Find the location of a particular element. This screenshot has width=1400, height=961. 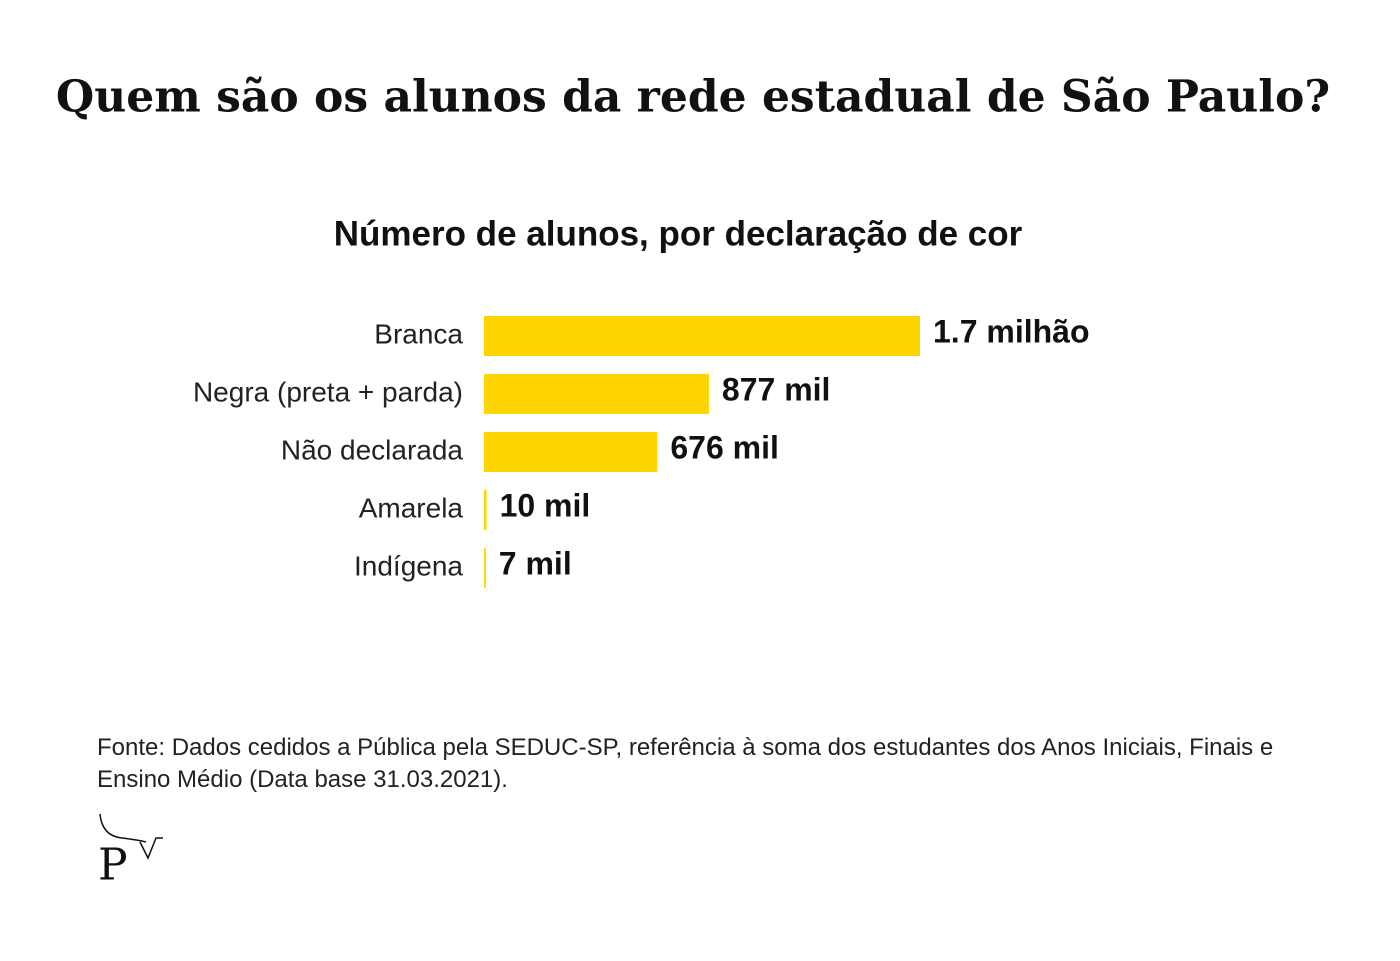

category-label: Amarela is located at coordinates (411, 507).